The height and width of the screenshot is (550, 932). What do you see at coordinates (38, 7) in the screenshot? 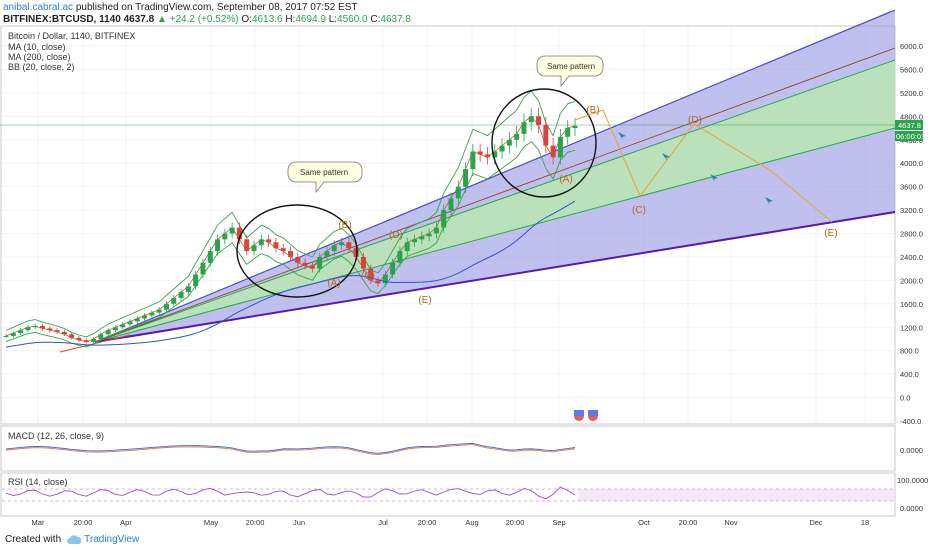
I see `author-link: anibal.cabral.ac` at bounding box center [38, 7].